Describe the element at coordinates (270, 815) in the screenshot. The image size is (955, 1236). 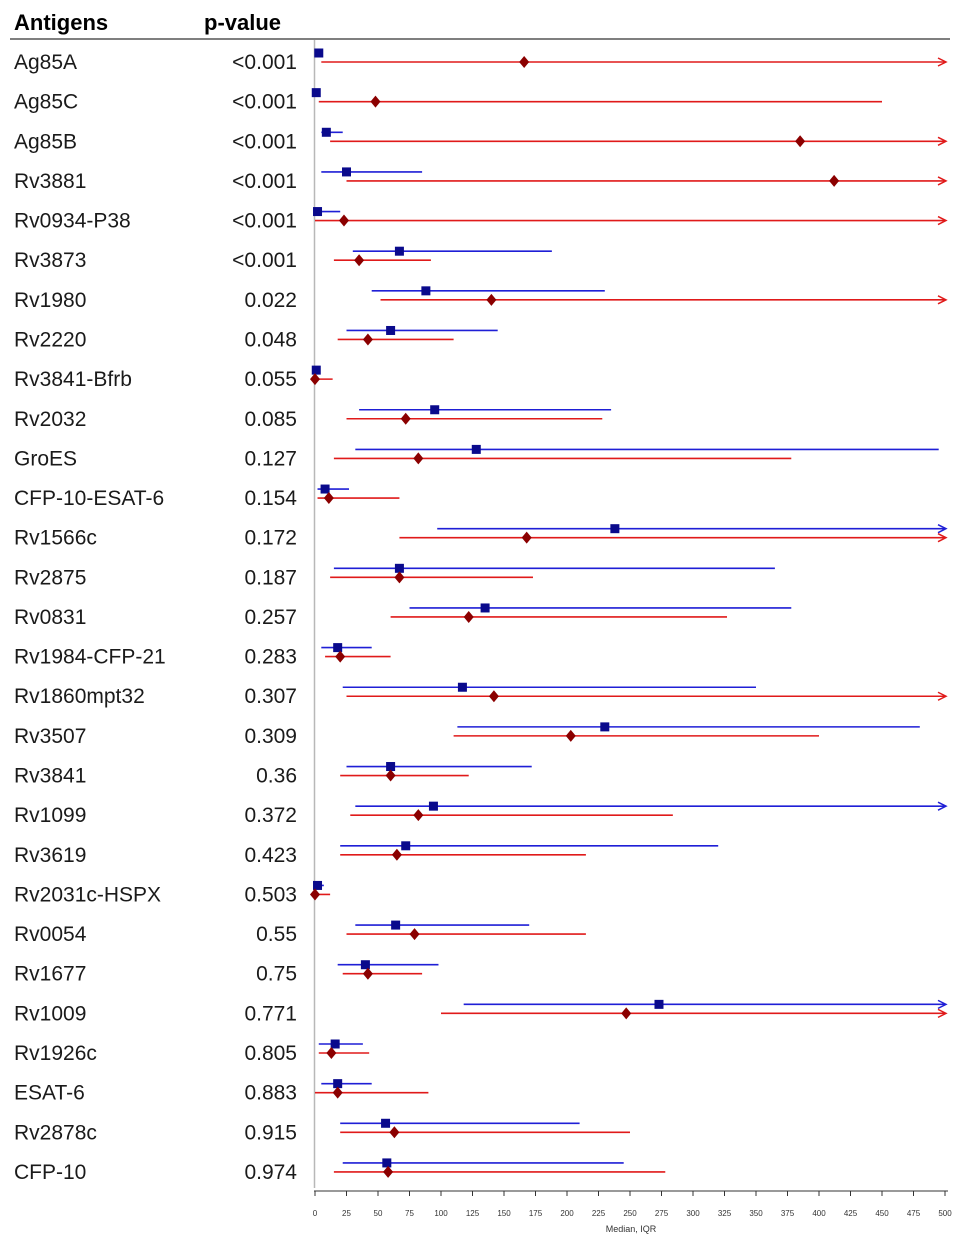
I see `p-value-label: 0.372` at that location.